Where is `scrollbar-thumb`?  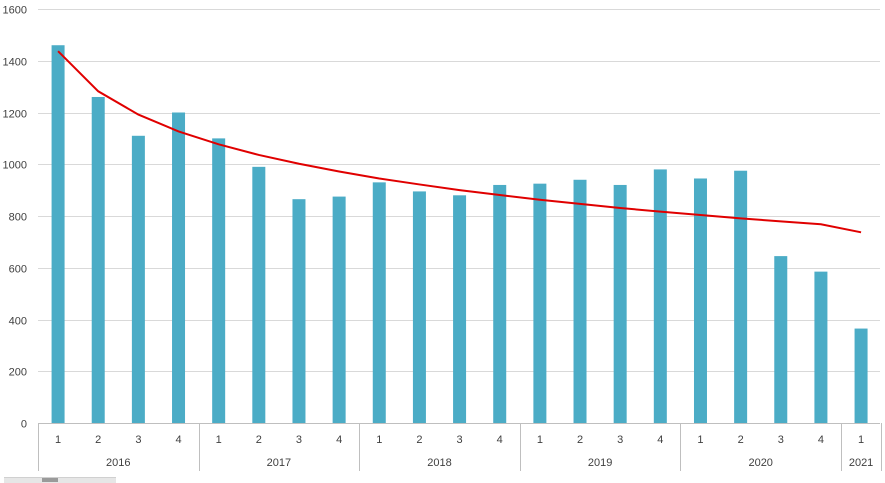 scrollbar-thumb is located at coordinates (50, 480).